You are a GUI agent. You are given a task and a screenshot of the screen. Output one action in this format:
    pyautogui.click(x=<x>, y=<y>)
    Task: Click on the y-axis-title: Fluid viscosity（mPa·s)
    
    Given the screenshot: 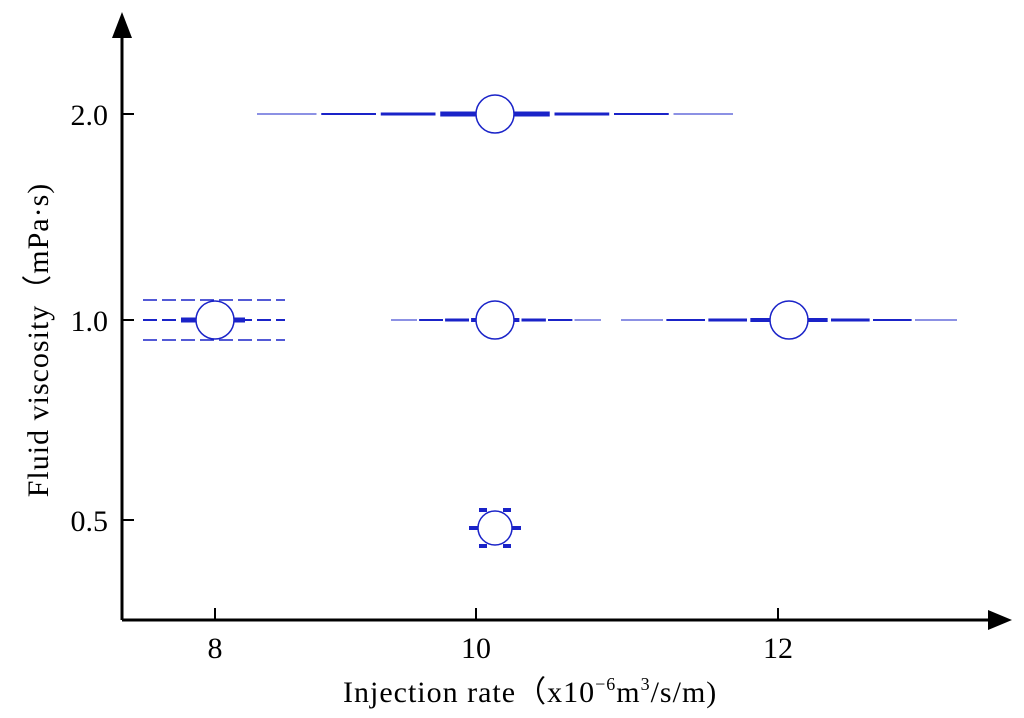 What is the action you would take?
    pyautogui.click(x=38, y=340)
    